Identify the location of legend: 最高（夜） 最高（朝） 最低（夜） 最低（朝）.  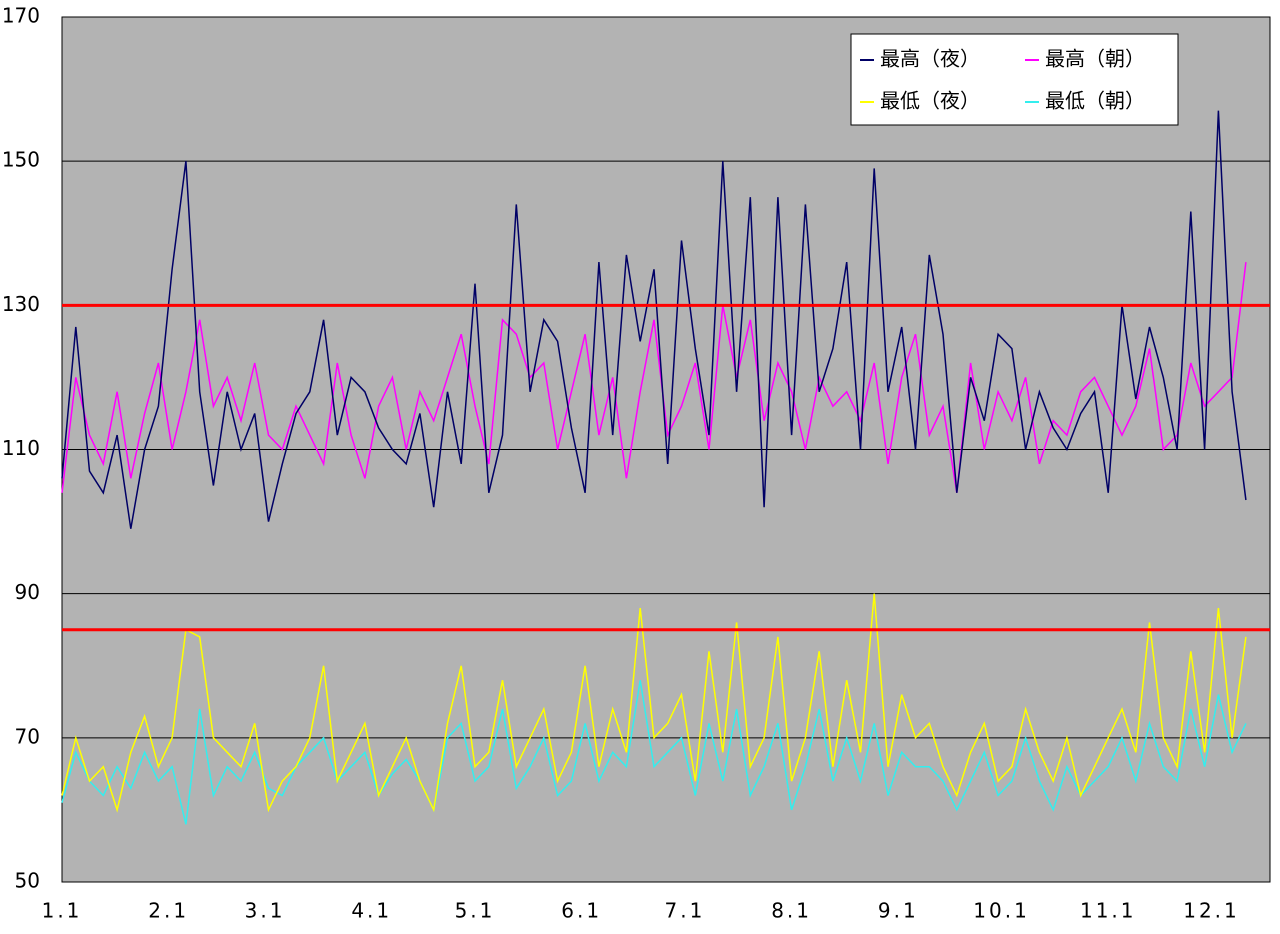
(1014, 79).